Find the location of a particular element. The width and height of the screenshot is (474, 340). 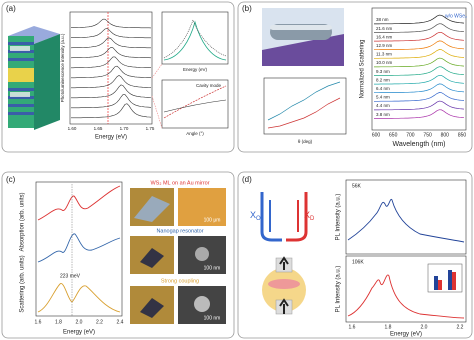

y-axis-label: Photoluminescence intensity (a.u.) is located at coordinates (62, 67).